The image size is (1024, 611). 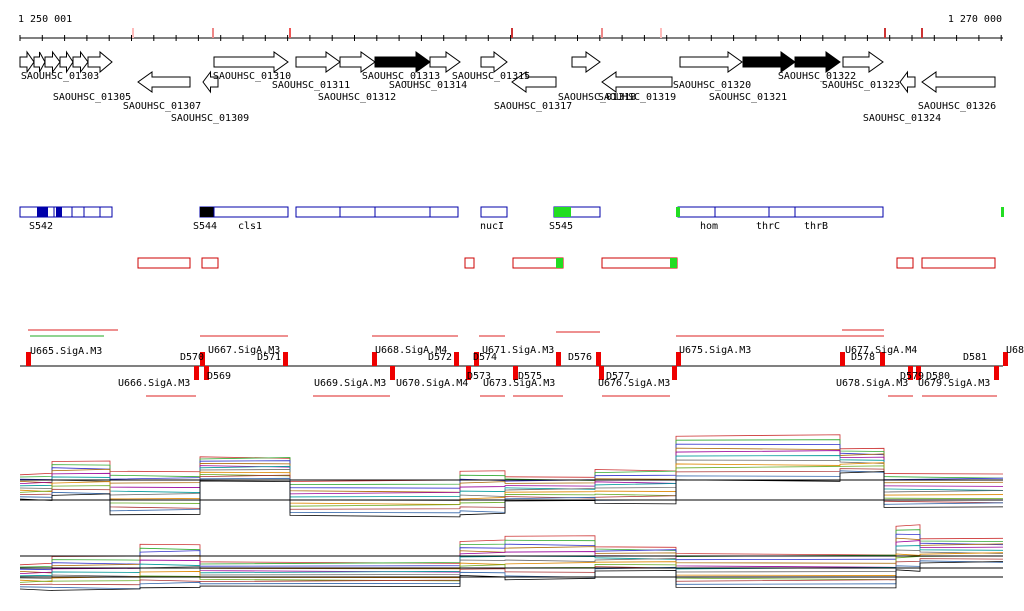 I want to click on gene-label: SAOUHSC_01324, so click(x=902, y=118).